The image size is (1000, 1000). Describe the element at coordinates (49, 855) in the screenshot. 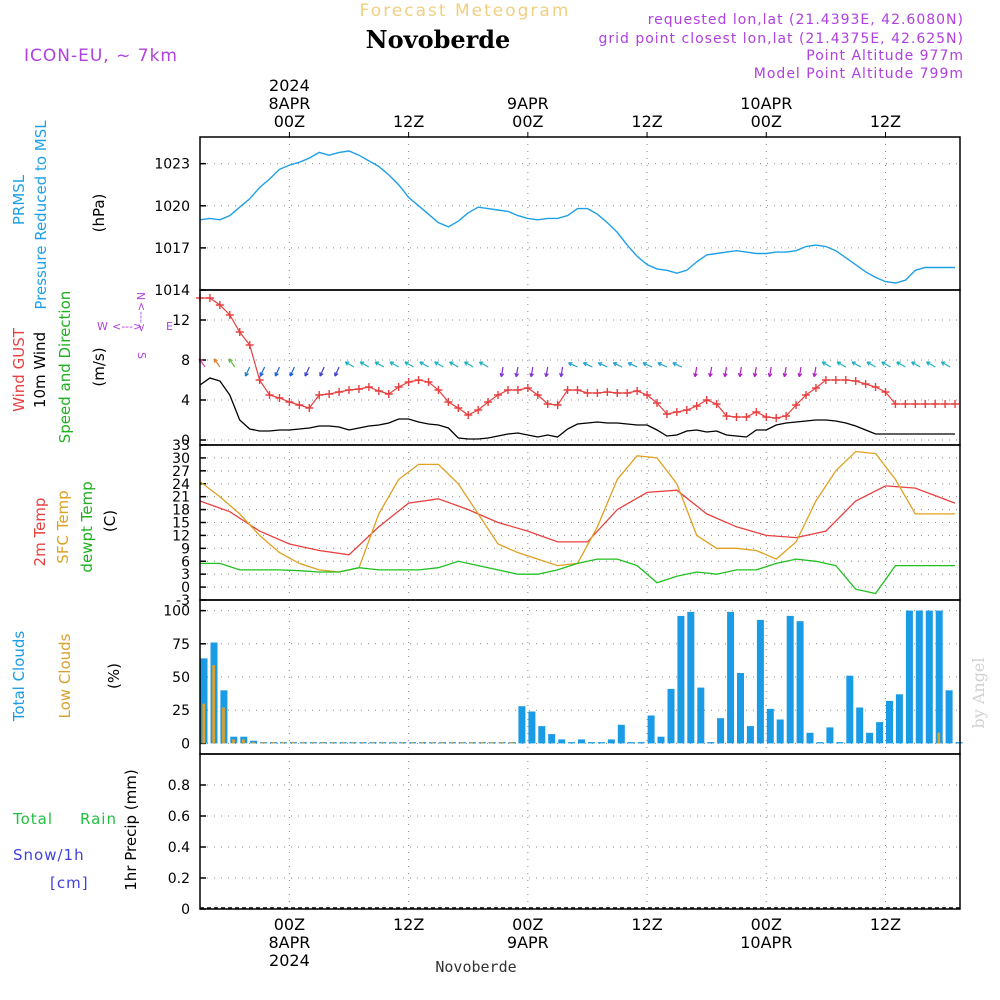

I see `precip-title-snow: Snow/1h` at that location.